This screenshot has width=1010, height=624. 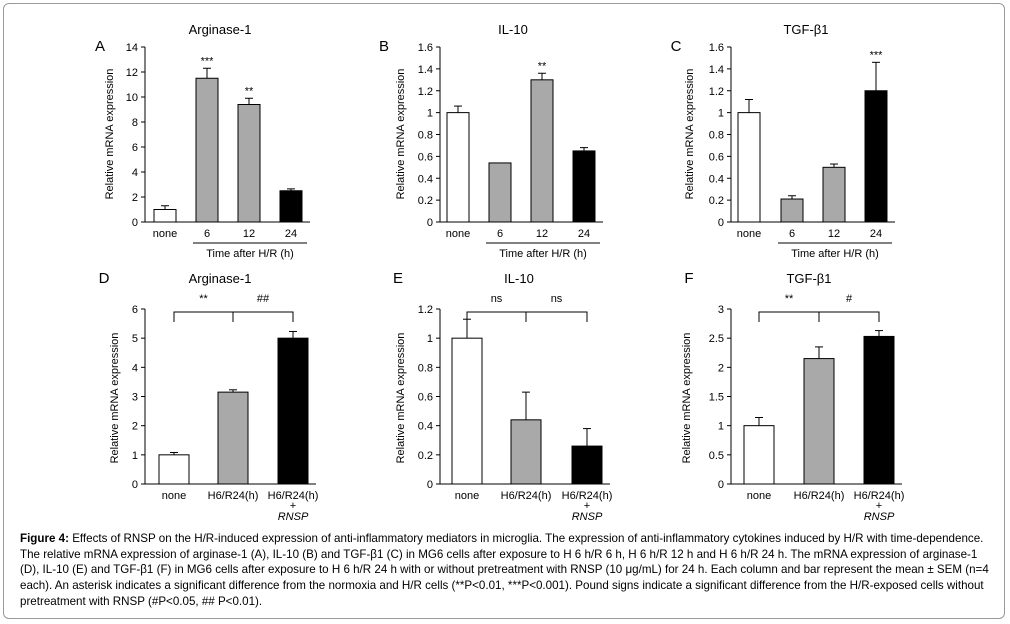 What do you see at coordinates (104, 278) in the screenshot?
I see `panel-letter: D` at bounding box center [104, 278].